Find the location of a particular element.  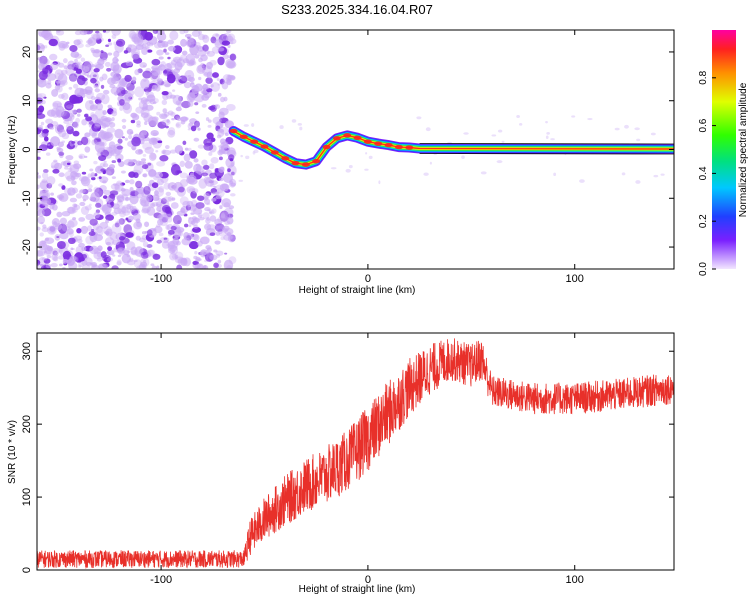

snr-ytick-label: 100 is located at coordinates (27, 497).